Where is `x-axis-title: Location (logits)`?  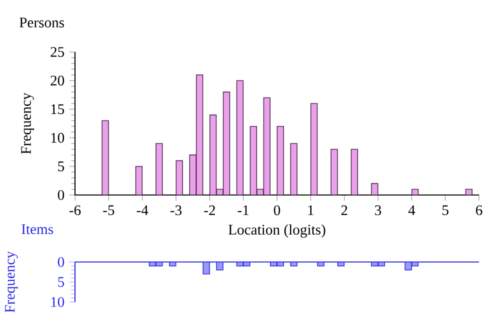
x-axis-title: Location (logits) is located at coordinates (277, 231).